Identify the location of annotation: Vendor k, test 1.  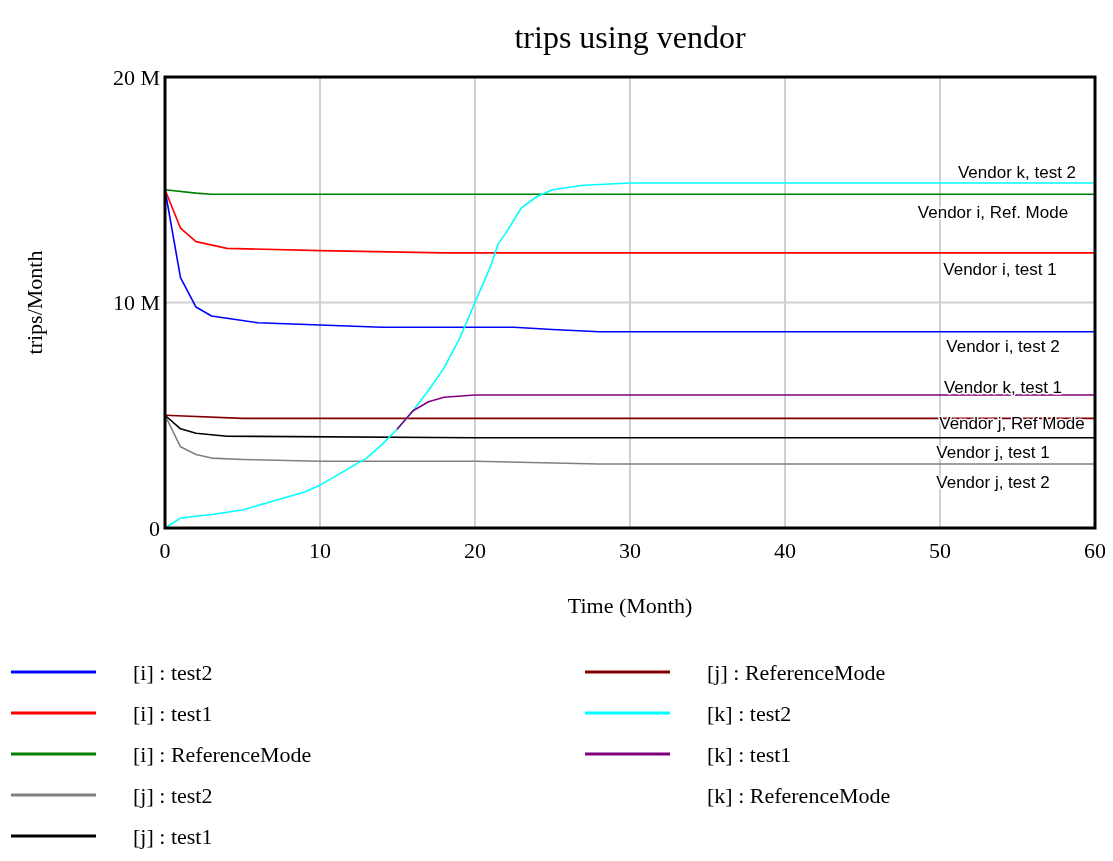
(1003, 387).